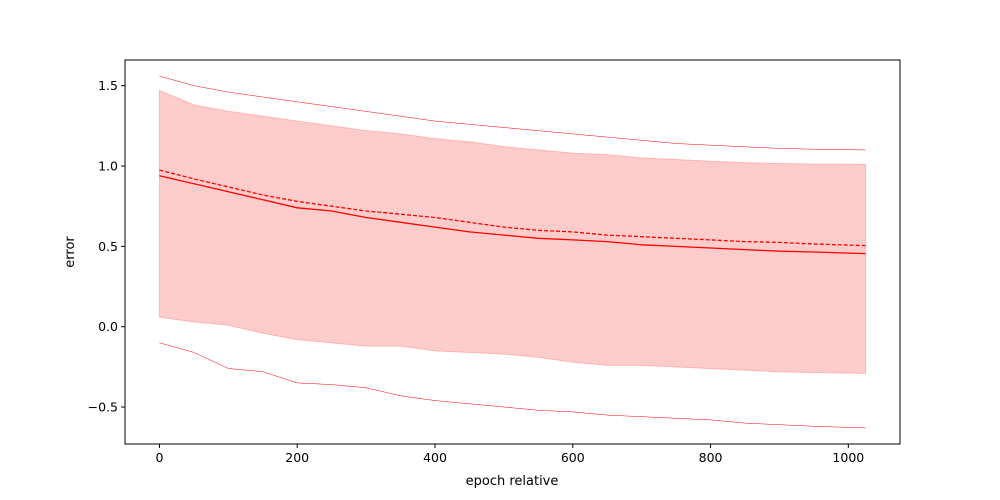  What do you see at coordinates (108, 85) in the screenshot?
I see `y-tick-label: 1.5` at bounding box center [108, 85].